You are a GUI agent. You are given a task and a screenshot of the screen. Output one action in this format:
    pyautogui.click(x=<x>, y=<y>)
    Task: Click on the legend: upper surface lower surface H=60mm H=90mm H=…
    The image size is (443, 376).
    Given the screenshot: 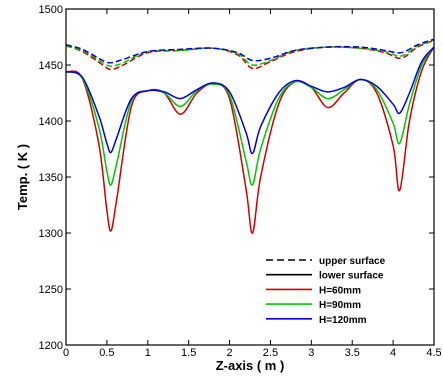 What is the action you would take?
    pyautogui.click(x=326, y=291)
    